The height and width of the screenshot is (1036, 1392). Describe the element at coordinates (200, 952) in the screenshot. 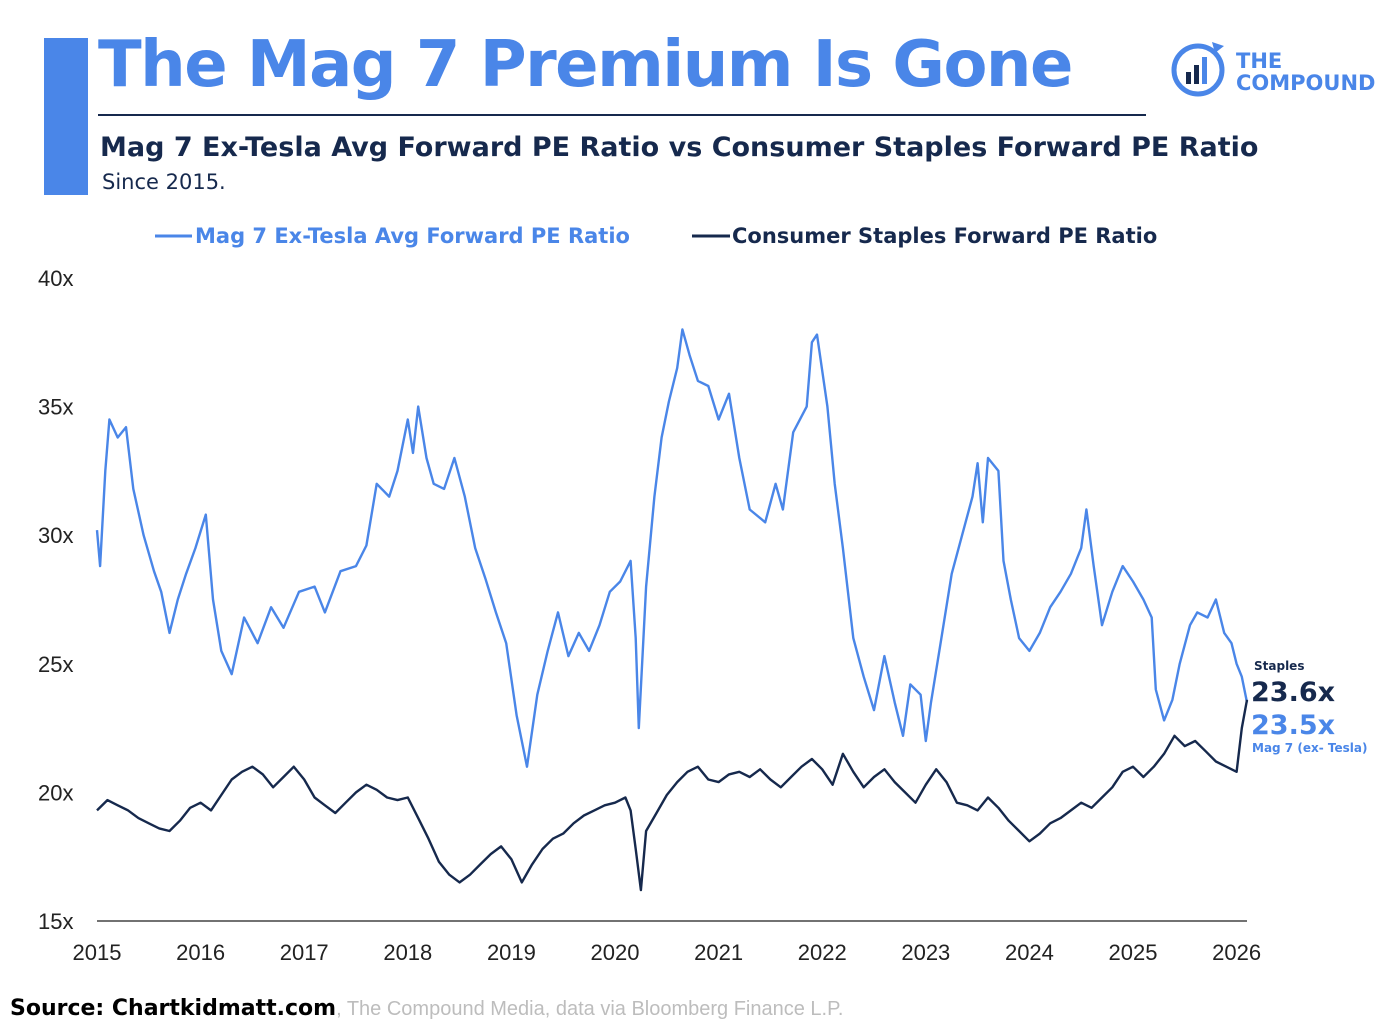

I see `x-tick-label: 2016` at that location.